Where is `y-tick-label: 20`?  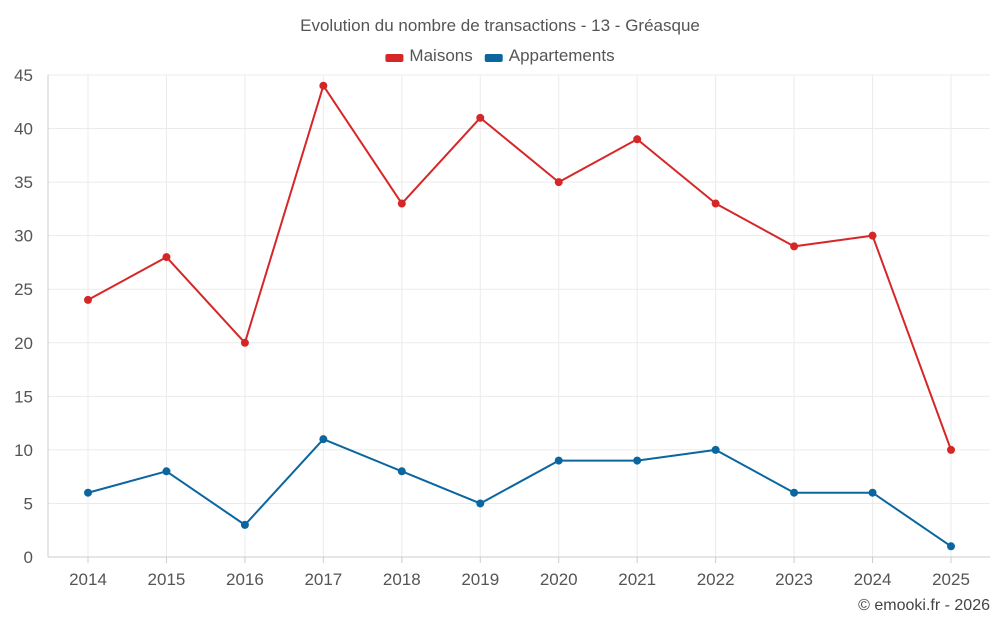
y-tick-label: 20 is located at coordinates (23, 343).